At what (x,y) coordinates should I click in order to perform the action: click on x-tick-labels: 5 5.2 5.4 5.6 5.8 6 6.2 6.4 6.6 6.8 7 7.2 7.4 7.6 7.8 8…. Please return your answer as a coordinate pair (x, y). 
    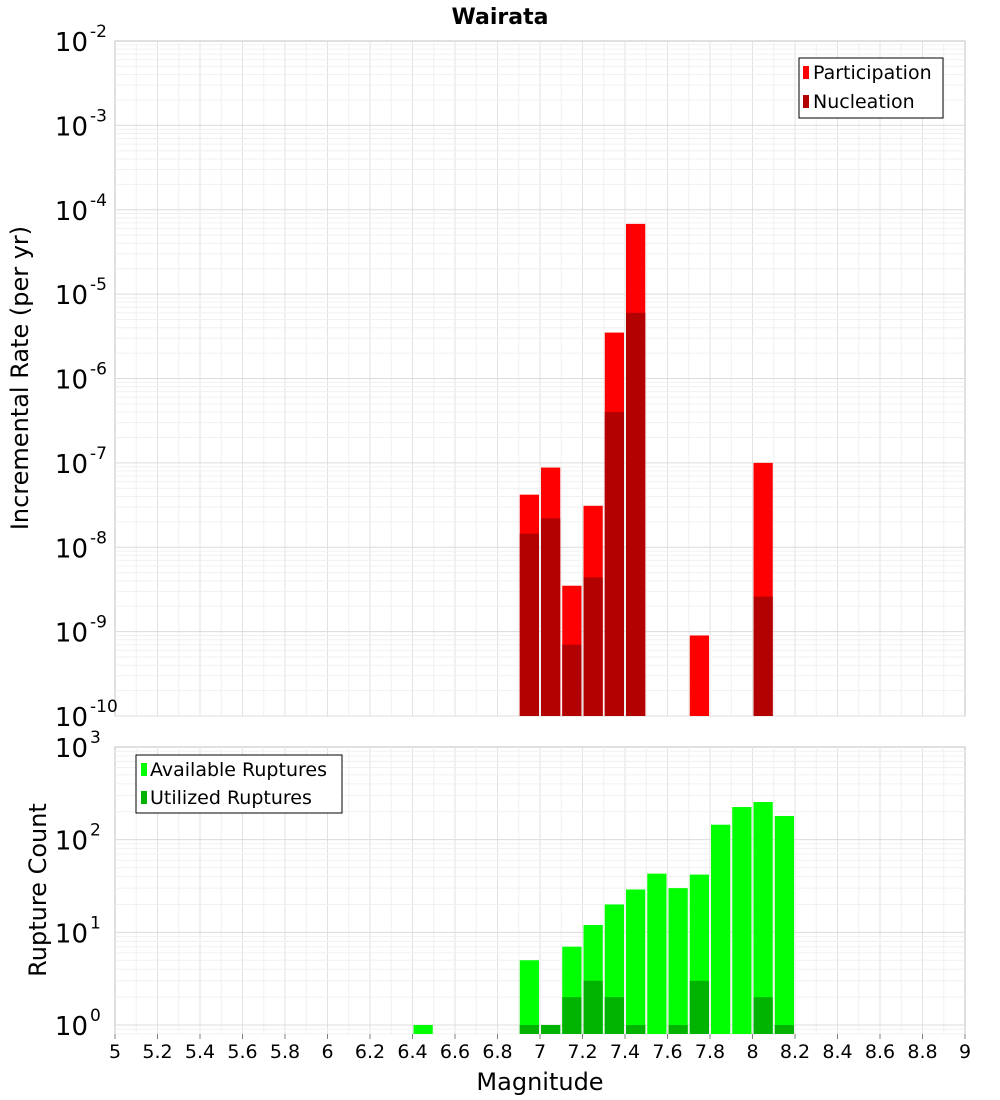
    Looking at the image, I should click on (540, 1048).